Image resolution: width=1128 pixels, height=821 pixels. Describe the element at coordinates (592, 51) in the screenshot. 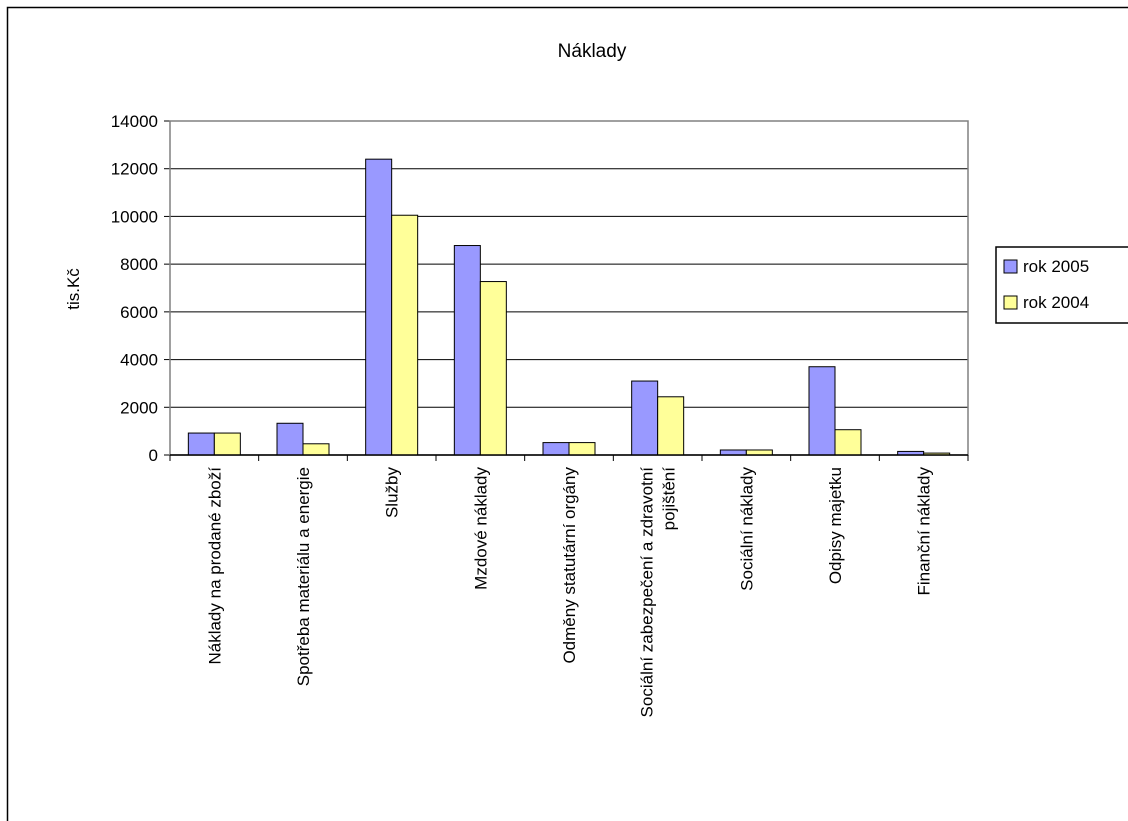

I see `chart-title: Náklady` at that location.